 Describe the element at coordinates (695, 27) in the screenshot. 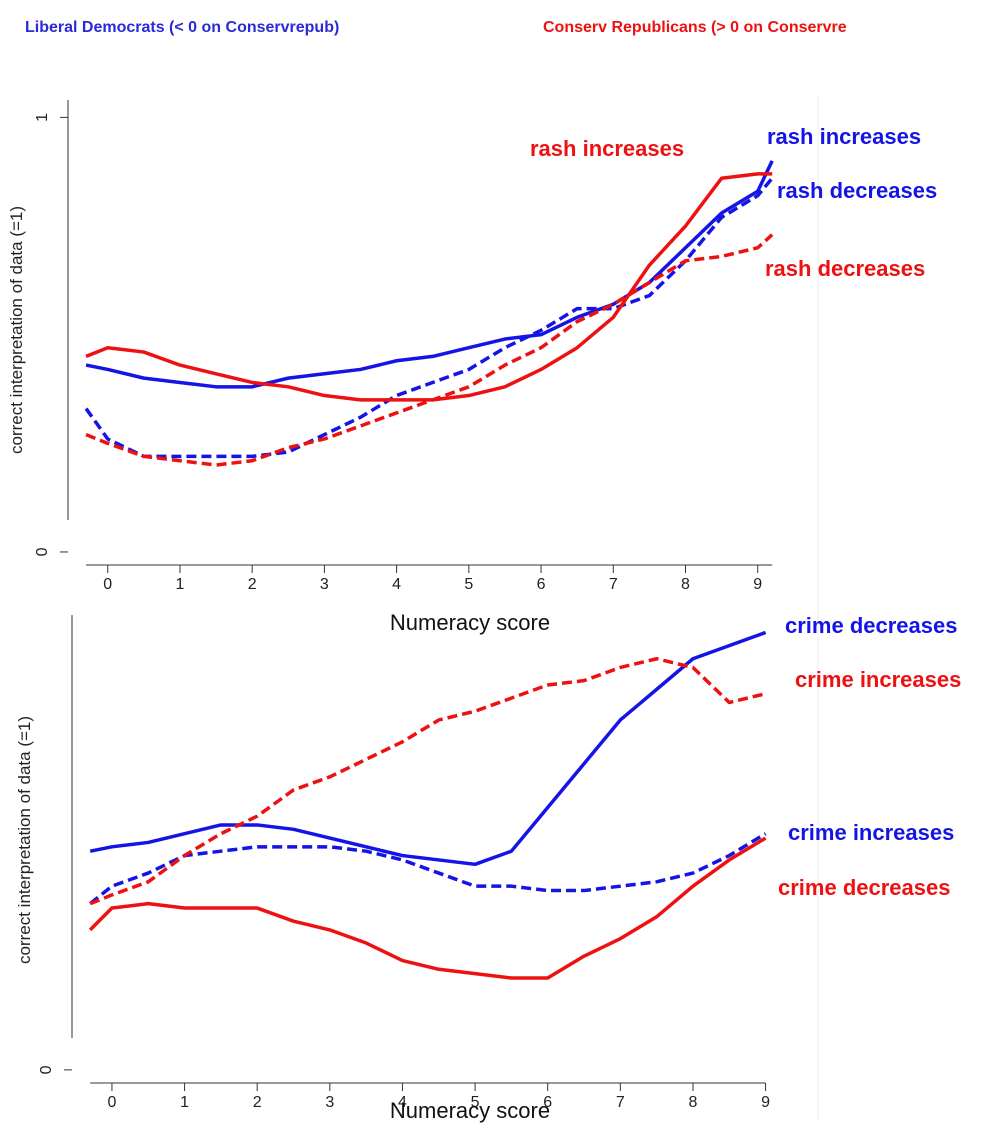

I see `header-right: Conserv Republicans (> 0 on Conservre` at that location.